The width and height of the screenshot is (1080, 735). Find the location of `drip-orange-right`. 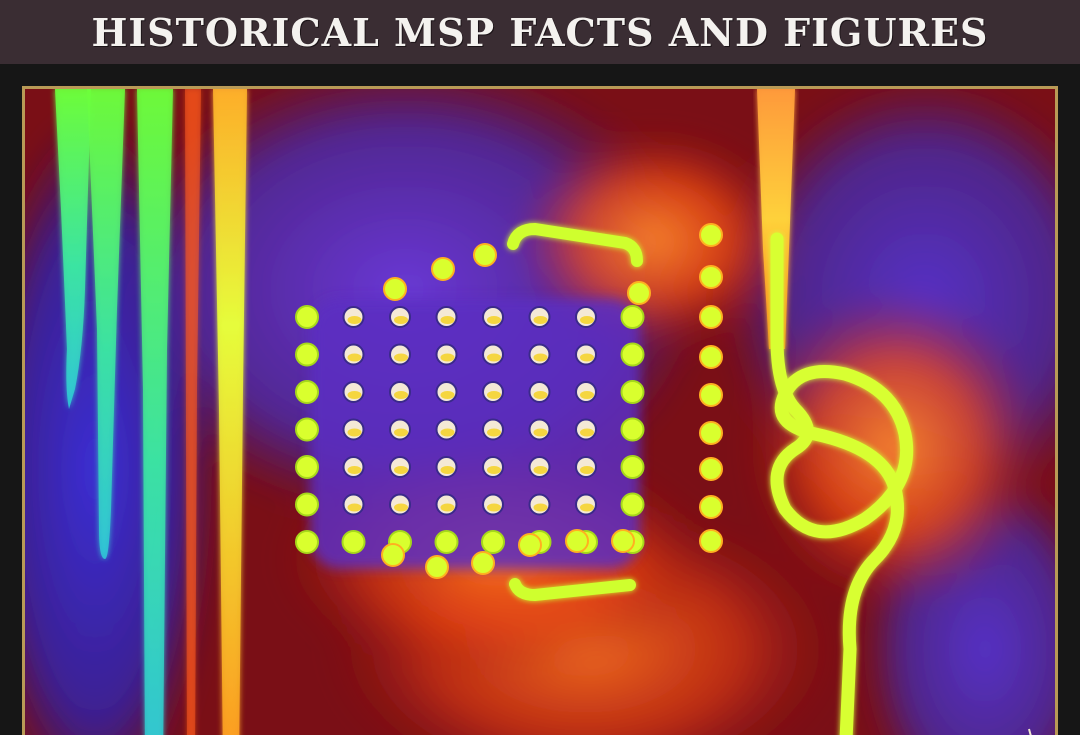

drip-orange-right is located at coordinates (776, 219).